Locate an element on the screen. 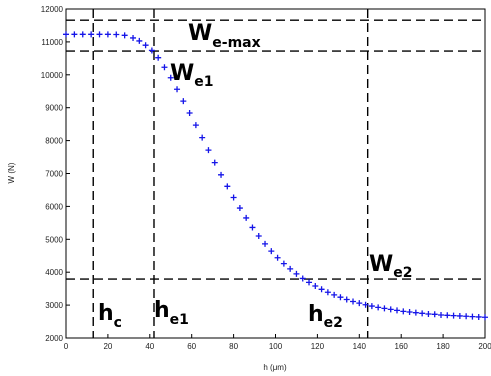 Image resolution: width=491 pixels, height=376 pixels. x-tick-label: 180 is located at coordinates (443, 346).